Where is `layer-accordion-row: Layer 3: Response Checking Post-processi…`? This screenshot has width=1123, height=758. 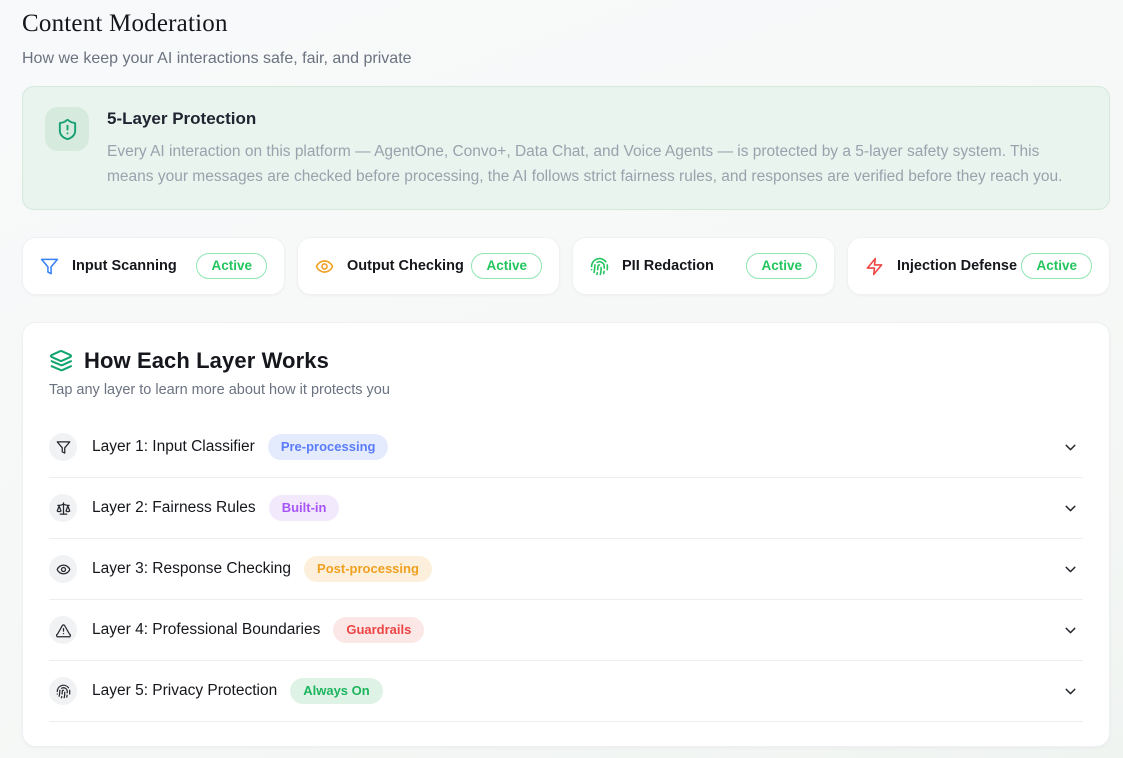 layer-accordion-row: Layer 3: Response Checking Post-processi… is located at coordinates (566, 570).